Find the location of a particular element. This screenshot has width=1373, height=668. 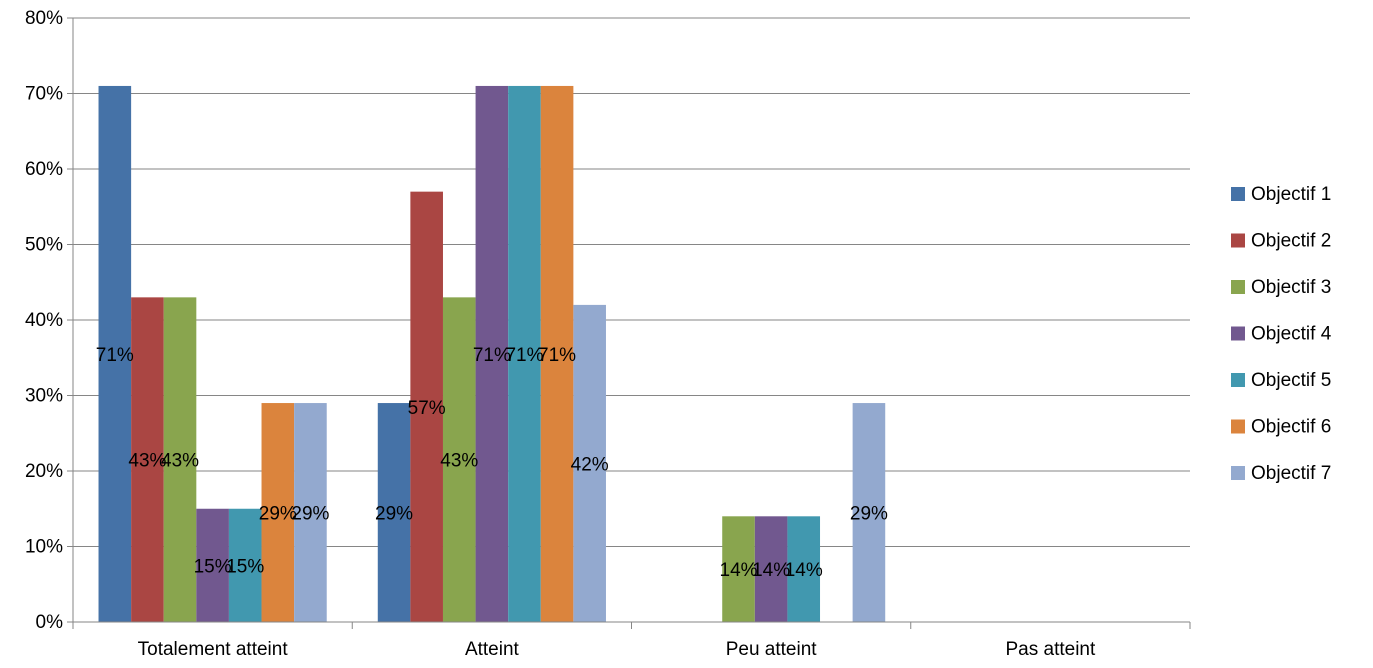

legend-label: Objectif 7 is located at coordinates (1291, 473).